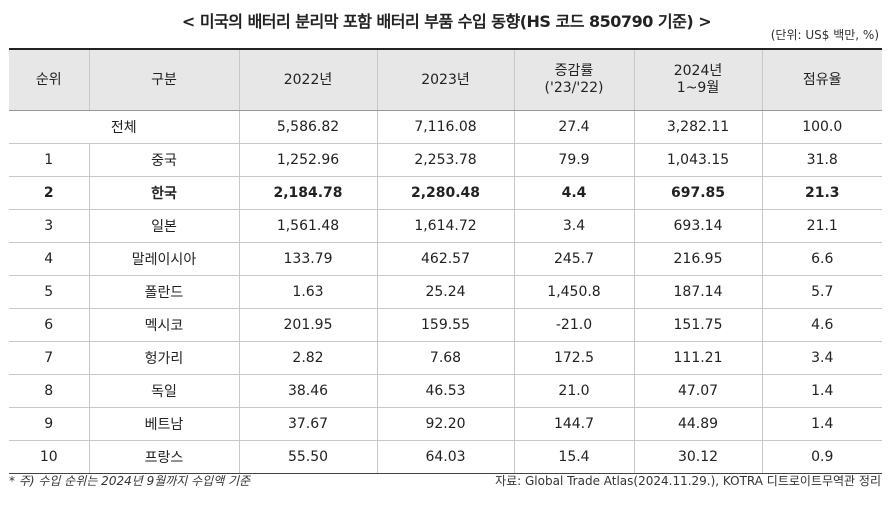 Image resolution: width=893 pixels, height=520 pixels. What do you see at coordinates (49, 424) in the screenshot?
I see `rank-cell: 9` at bounding box center [49, 424].